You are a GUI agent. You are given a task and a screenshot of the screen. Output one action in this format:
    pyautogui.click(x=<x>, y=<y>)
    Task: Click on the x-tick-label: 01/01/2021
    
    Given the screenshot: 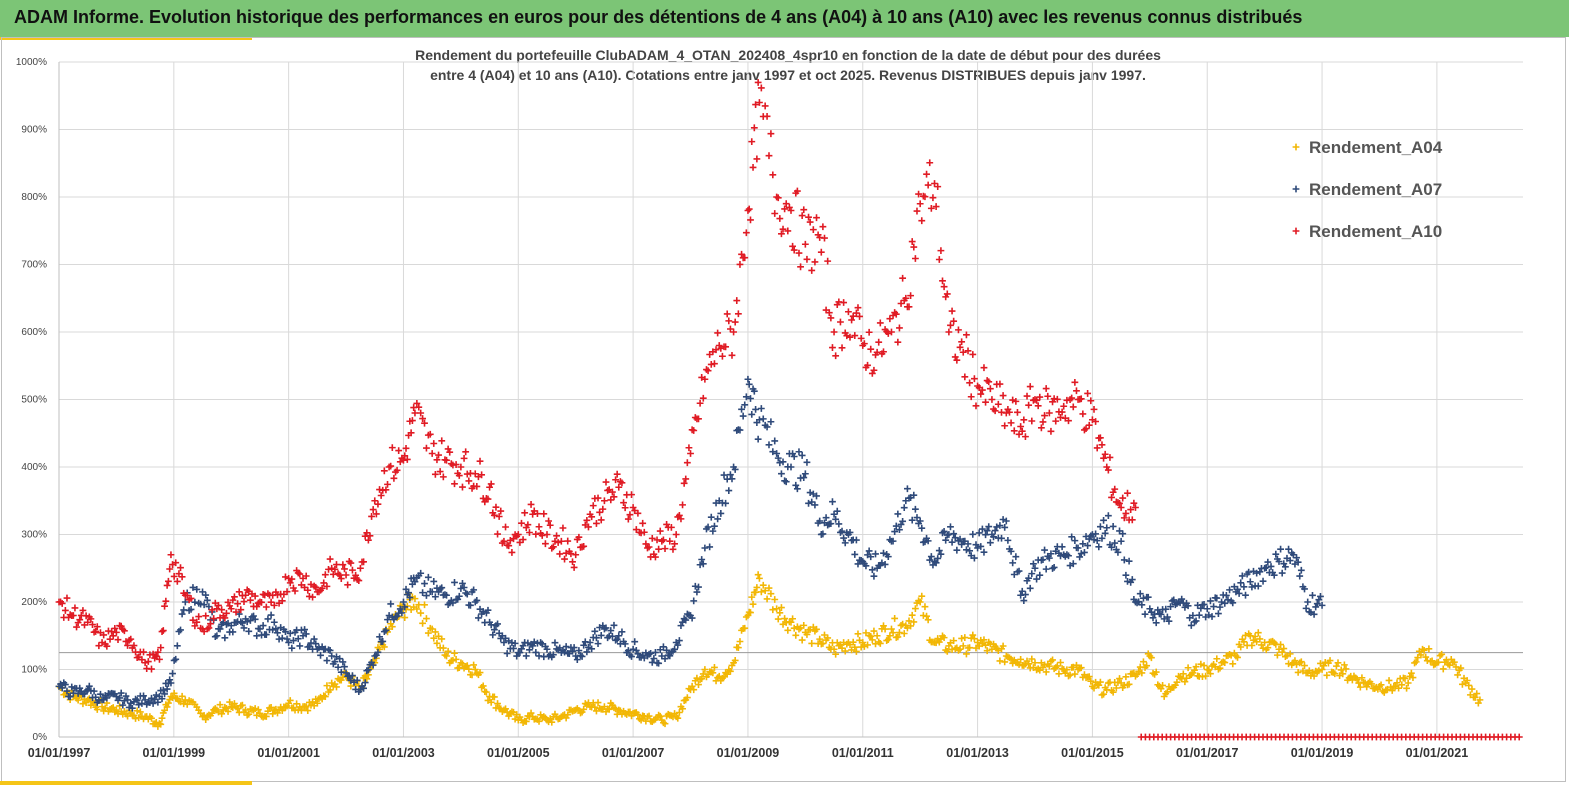 What is the action you would take?
    pyautogui.click(x=1437, y=753)
    